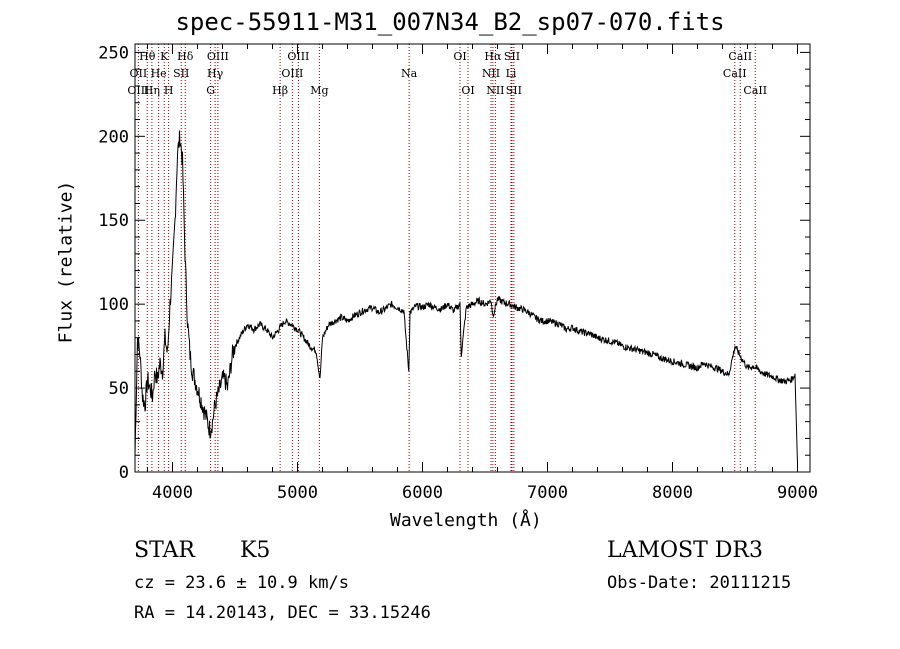  Describe the element at coordinates (181, 73) in the screenshot. I see `line-label-7: SII` at that location.